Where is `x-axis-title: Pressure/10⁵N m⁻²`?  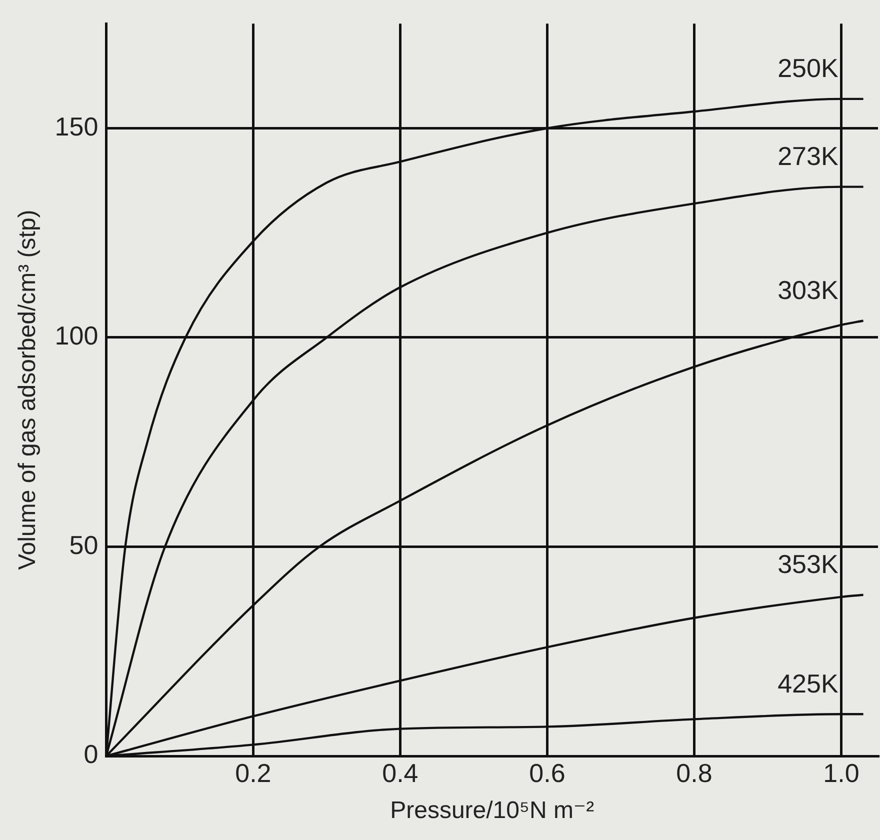
x-axis-title: Pressure/10⁵N m⁻² is located at coordinates (492, 810).